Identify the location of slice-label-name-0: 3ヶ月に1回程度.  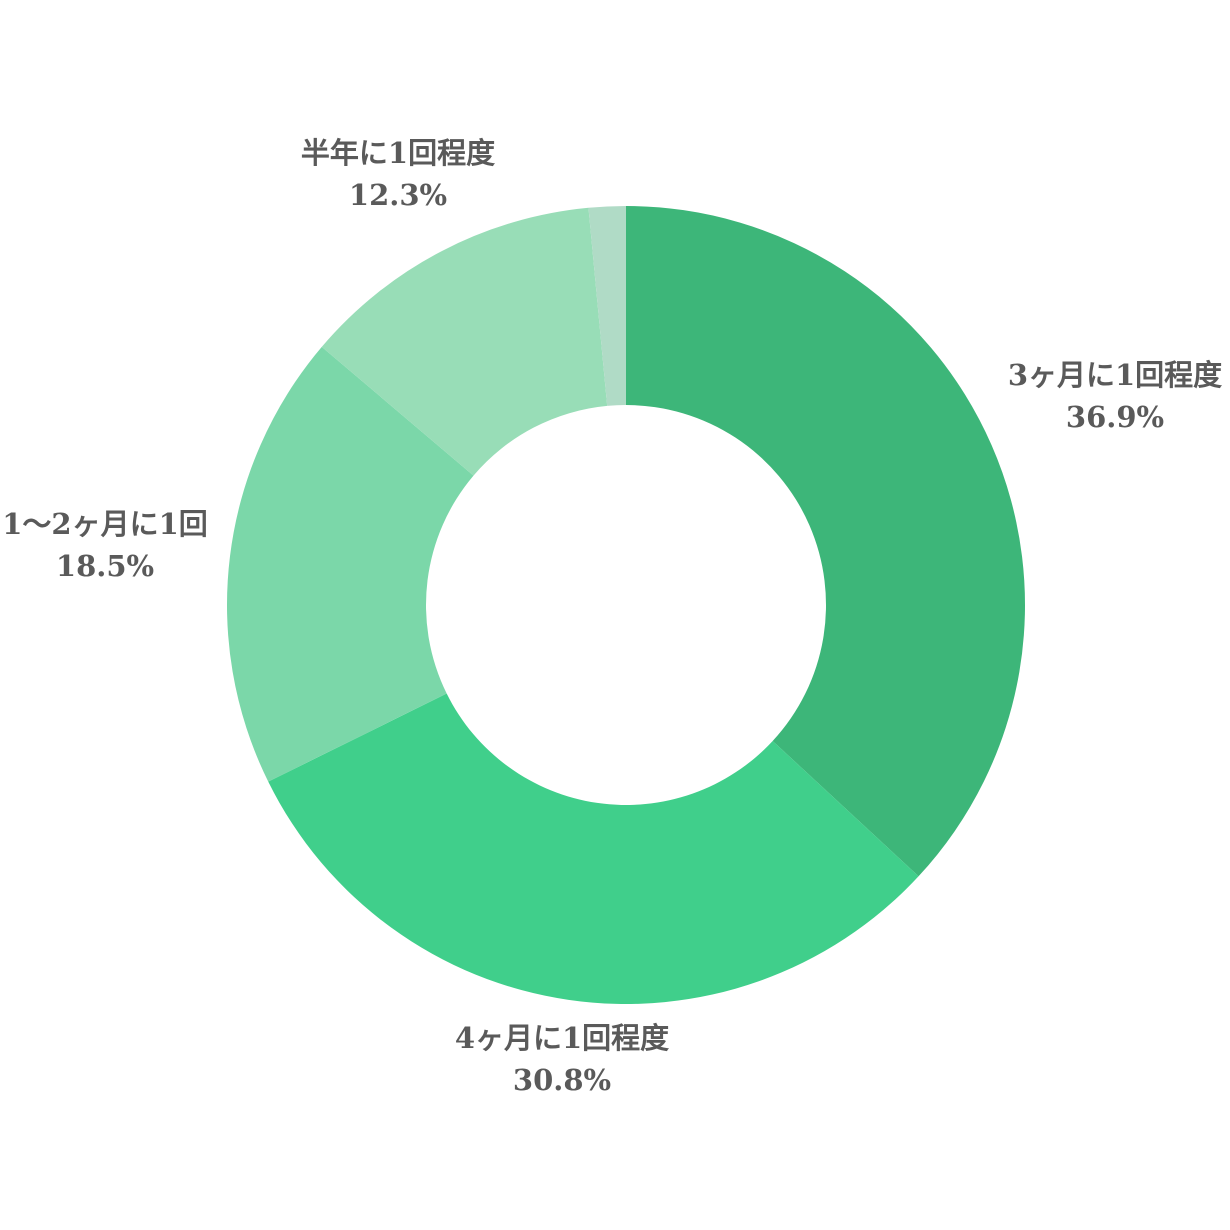
(1115, 375).